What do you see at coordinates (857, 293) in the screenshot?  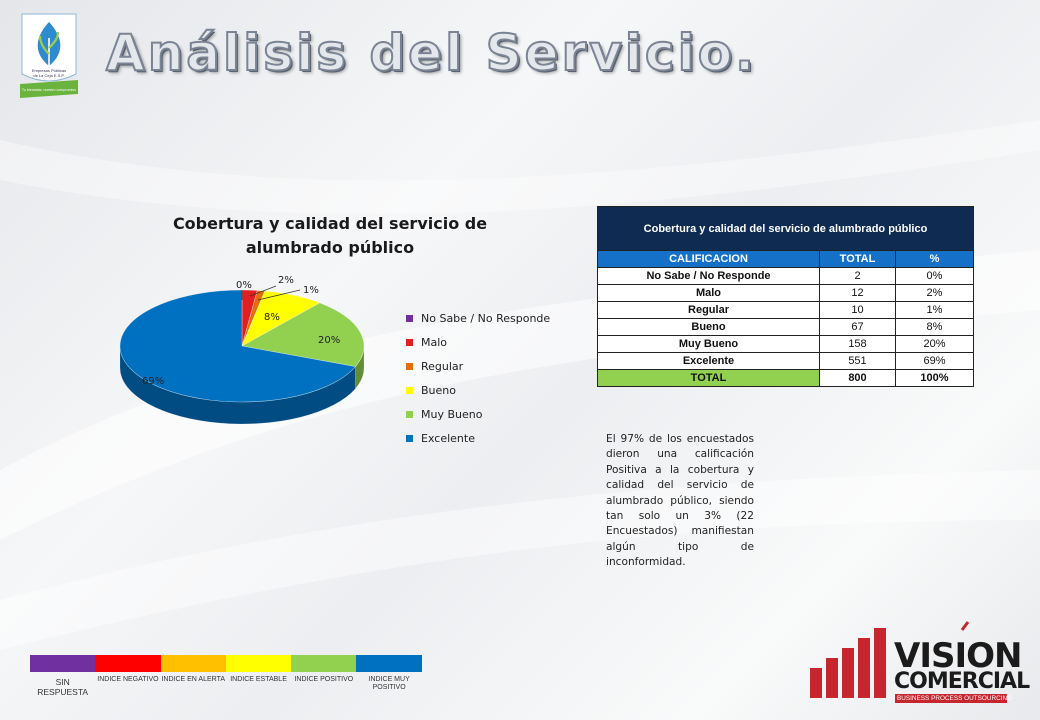 I see `row-total: 12` at bounding box center [857, 293].